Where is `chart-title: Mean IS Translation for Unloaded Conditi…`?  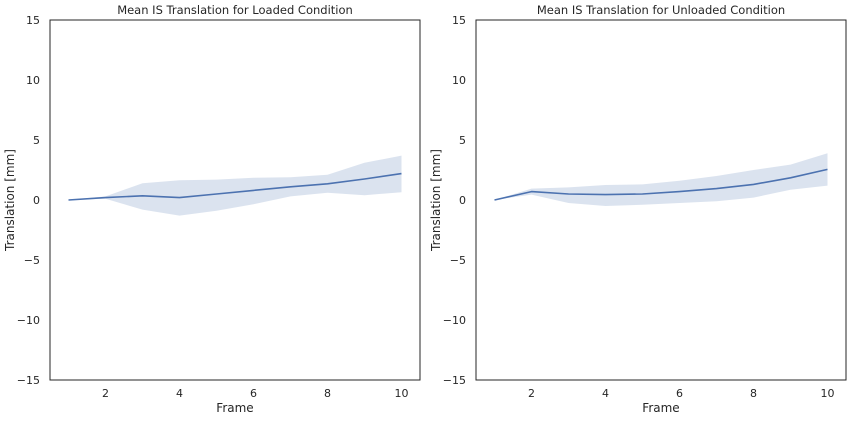 chart-title: Mean IS Translation for Unloaded Conditi… is located at coordinates (661, 10).